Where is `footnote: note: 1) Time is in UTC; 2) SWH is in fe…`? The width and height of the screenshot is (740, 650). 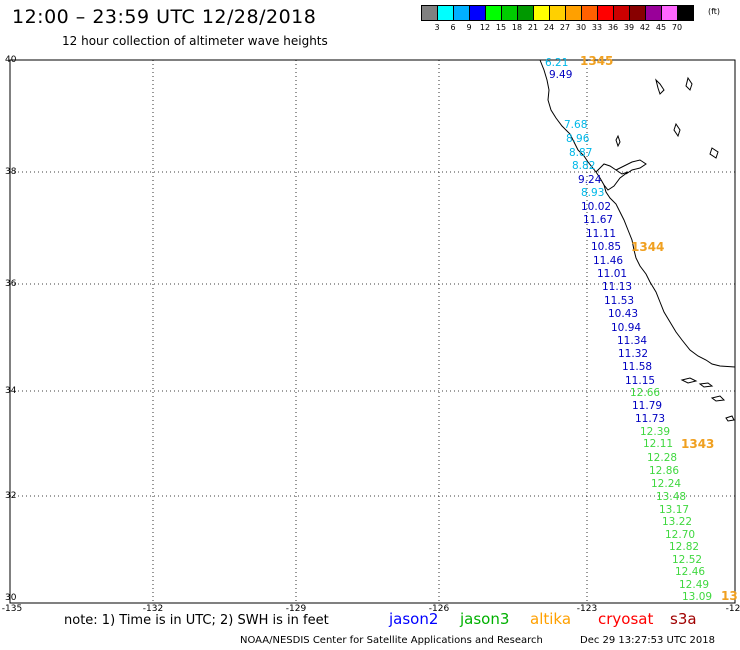 footnote: note: 1) Time is in UTC; 2) SWH is in fe… is located at coordinates (196, 620).